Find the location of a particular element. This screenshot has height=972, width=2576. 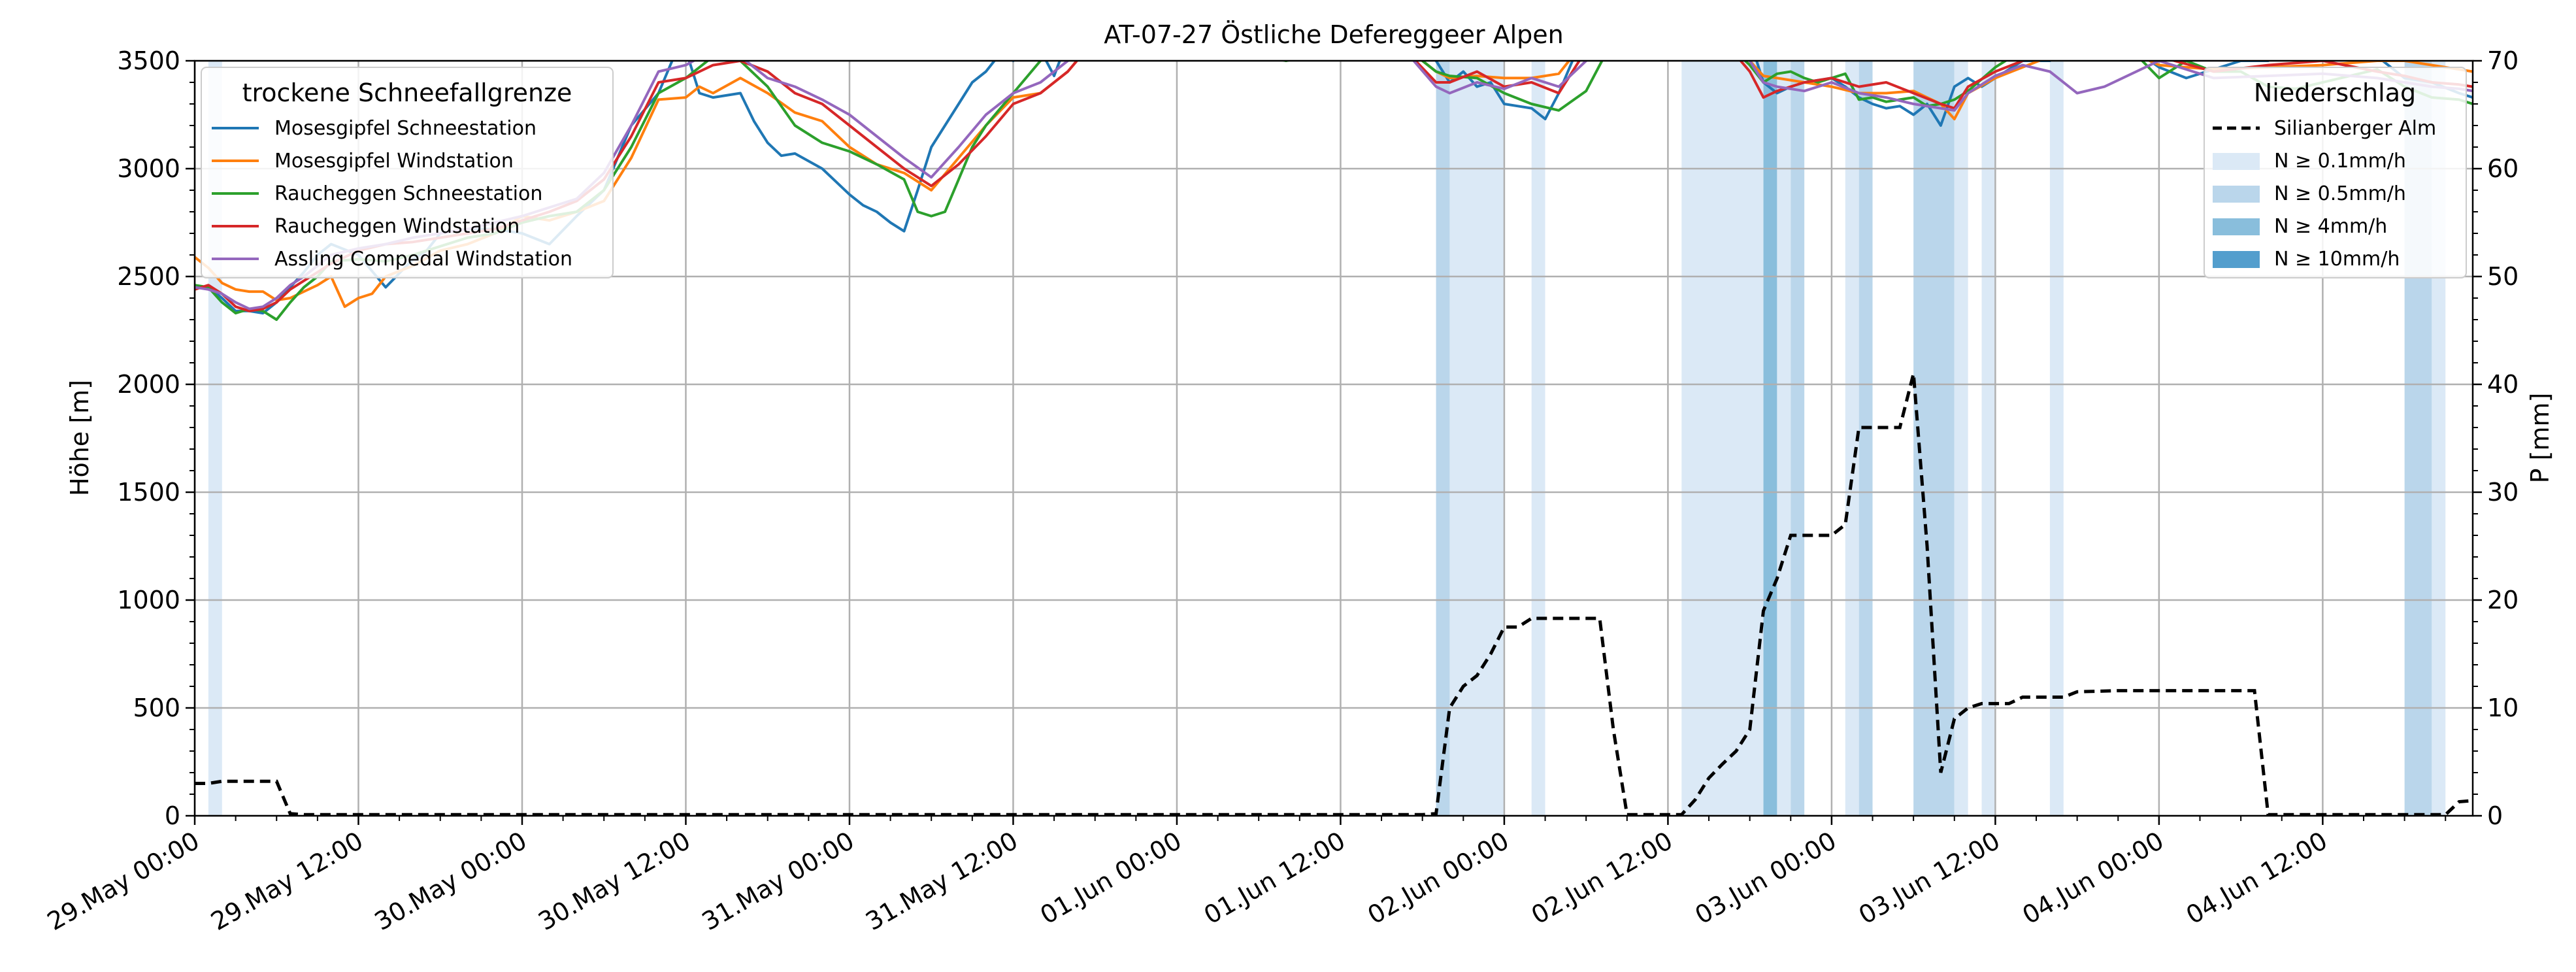

y-axis-right: 0 10 20 30 40 50 60 70 is located at coordinates (2495, 438).